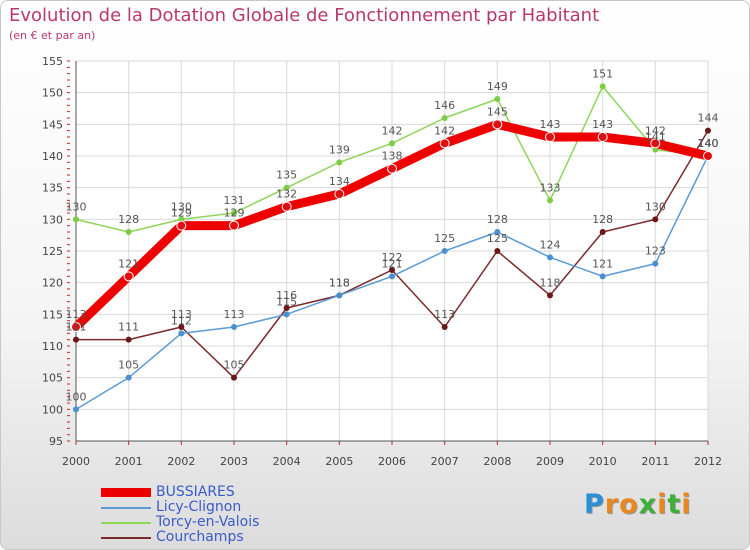 The height and width of the screenshot is (550, 750). I want to click on y-tick-label: 150, so click(52, 93).